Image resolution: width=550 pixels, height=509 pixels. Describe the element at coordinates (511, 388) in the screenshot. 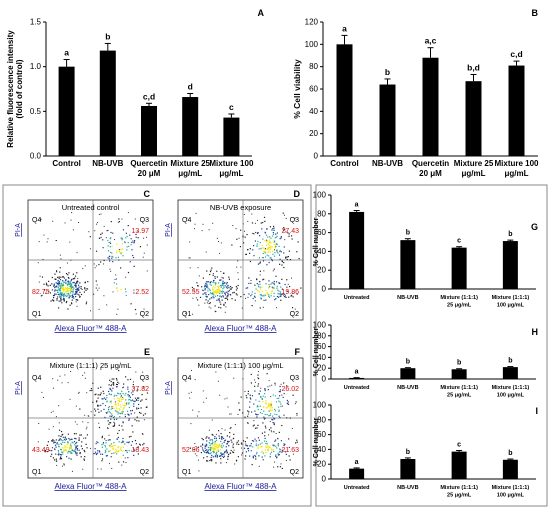

I see `category-label: Mixture (1:1:1)` at that location.